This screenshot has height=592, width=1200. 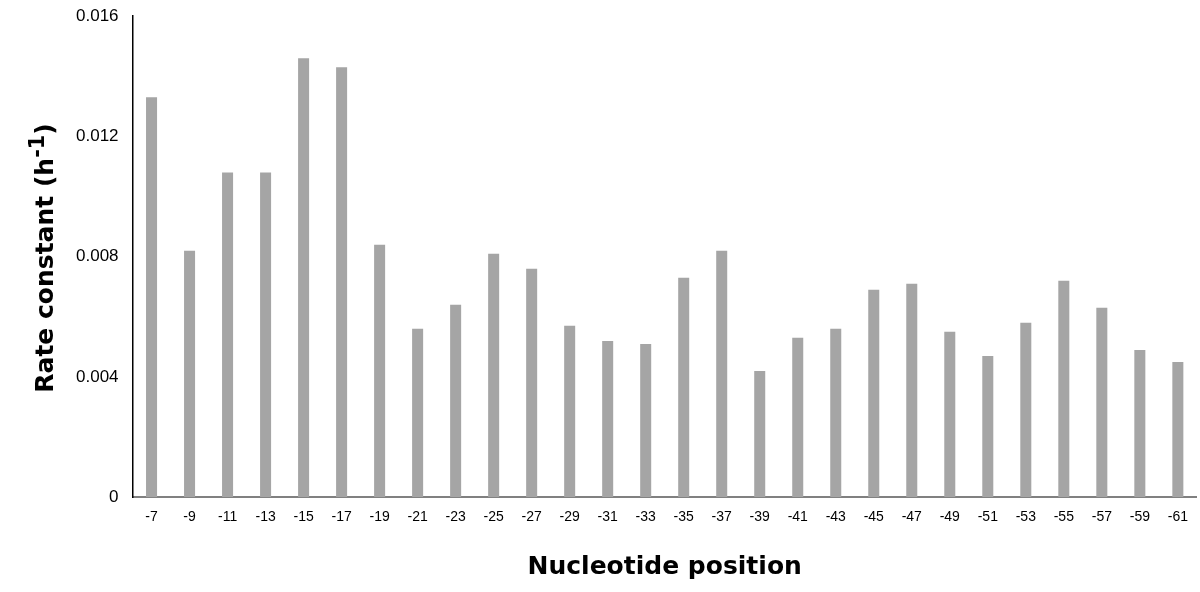 I want to click on x-tick-label: -31, so click(x=608, y=516).